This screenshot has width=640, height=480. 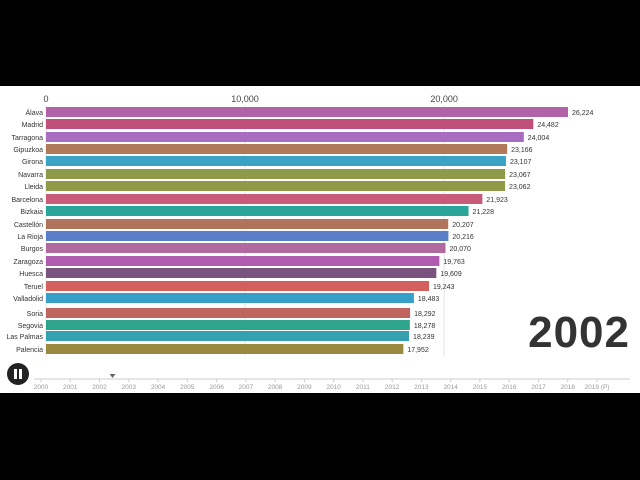 What do you see at coordinates (597, 387) in the screenshot?
I see `timeline-year-label: 2019 (P)` at bounding box center [597, 387].